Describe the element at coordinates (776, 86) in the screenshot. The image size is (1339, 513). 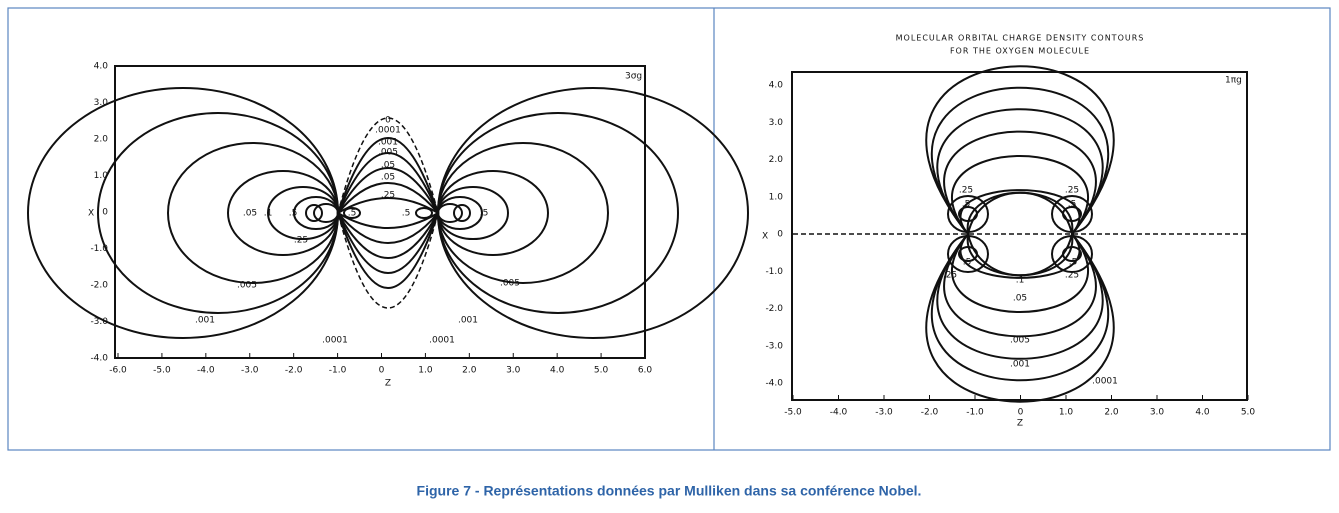
I see `y-tick-label: 4.0` at that location.